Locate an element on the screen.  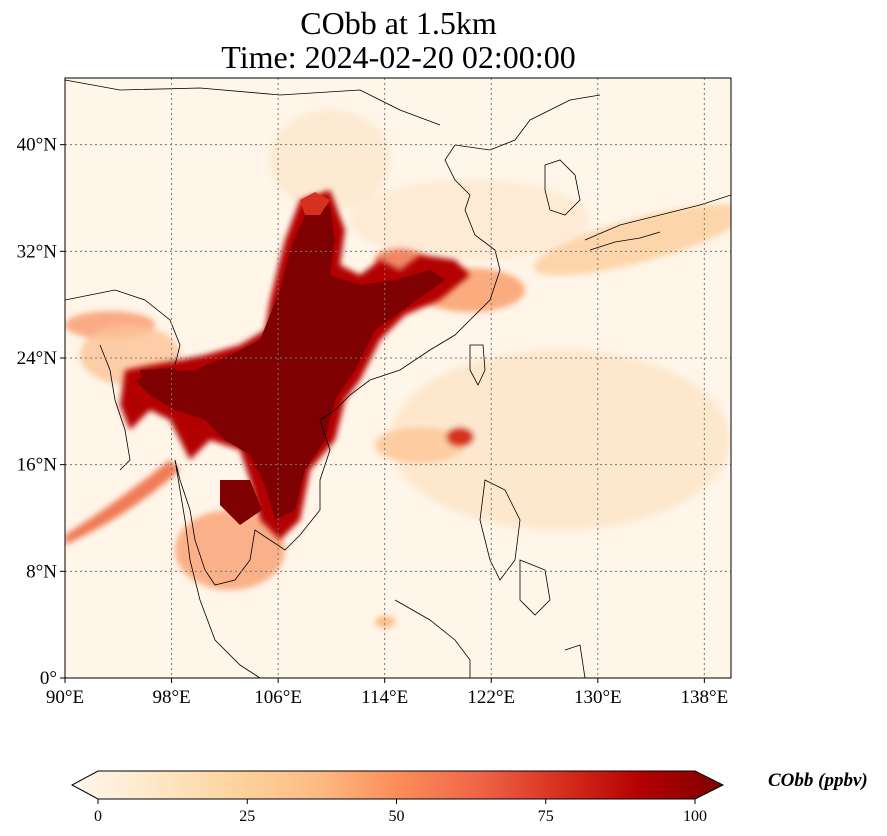
lat-tick-label: 0° is located at coordinates (48, 678).